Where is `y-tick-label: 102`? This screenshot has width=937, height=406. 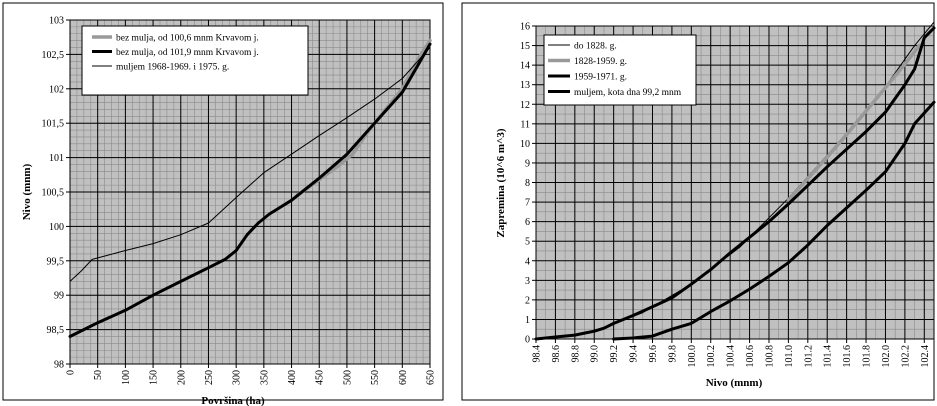
y-tick-label: 102 is located at coordinates (56, 89).